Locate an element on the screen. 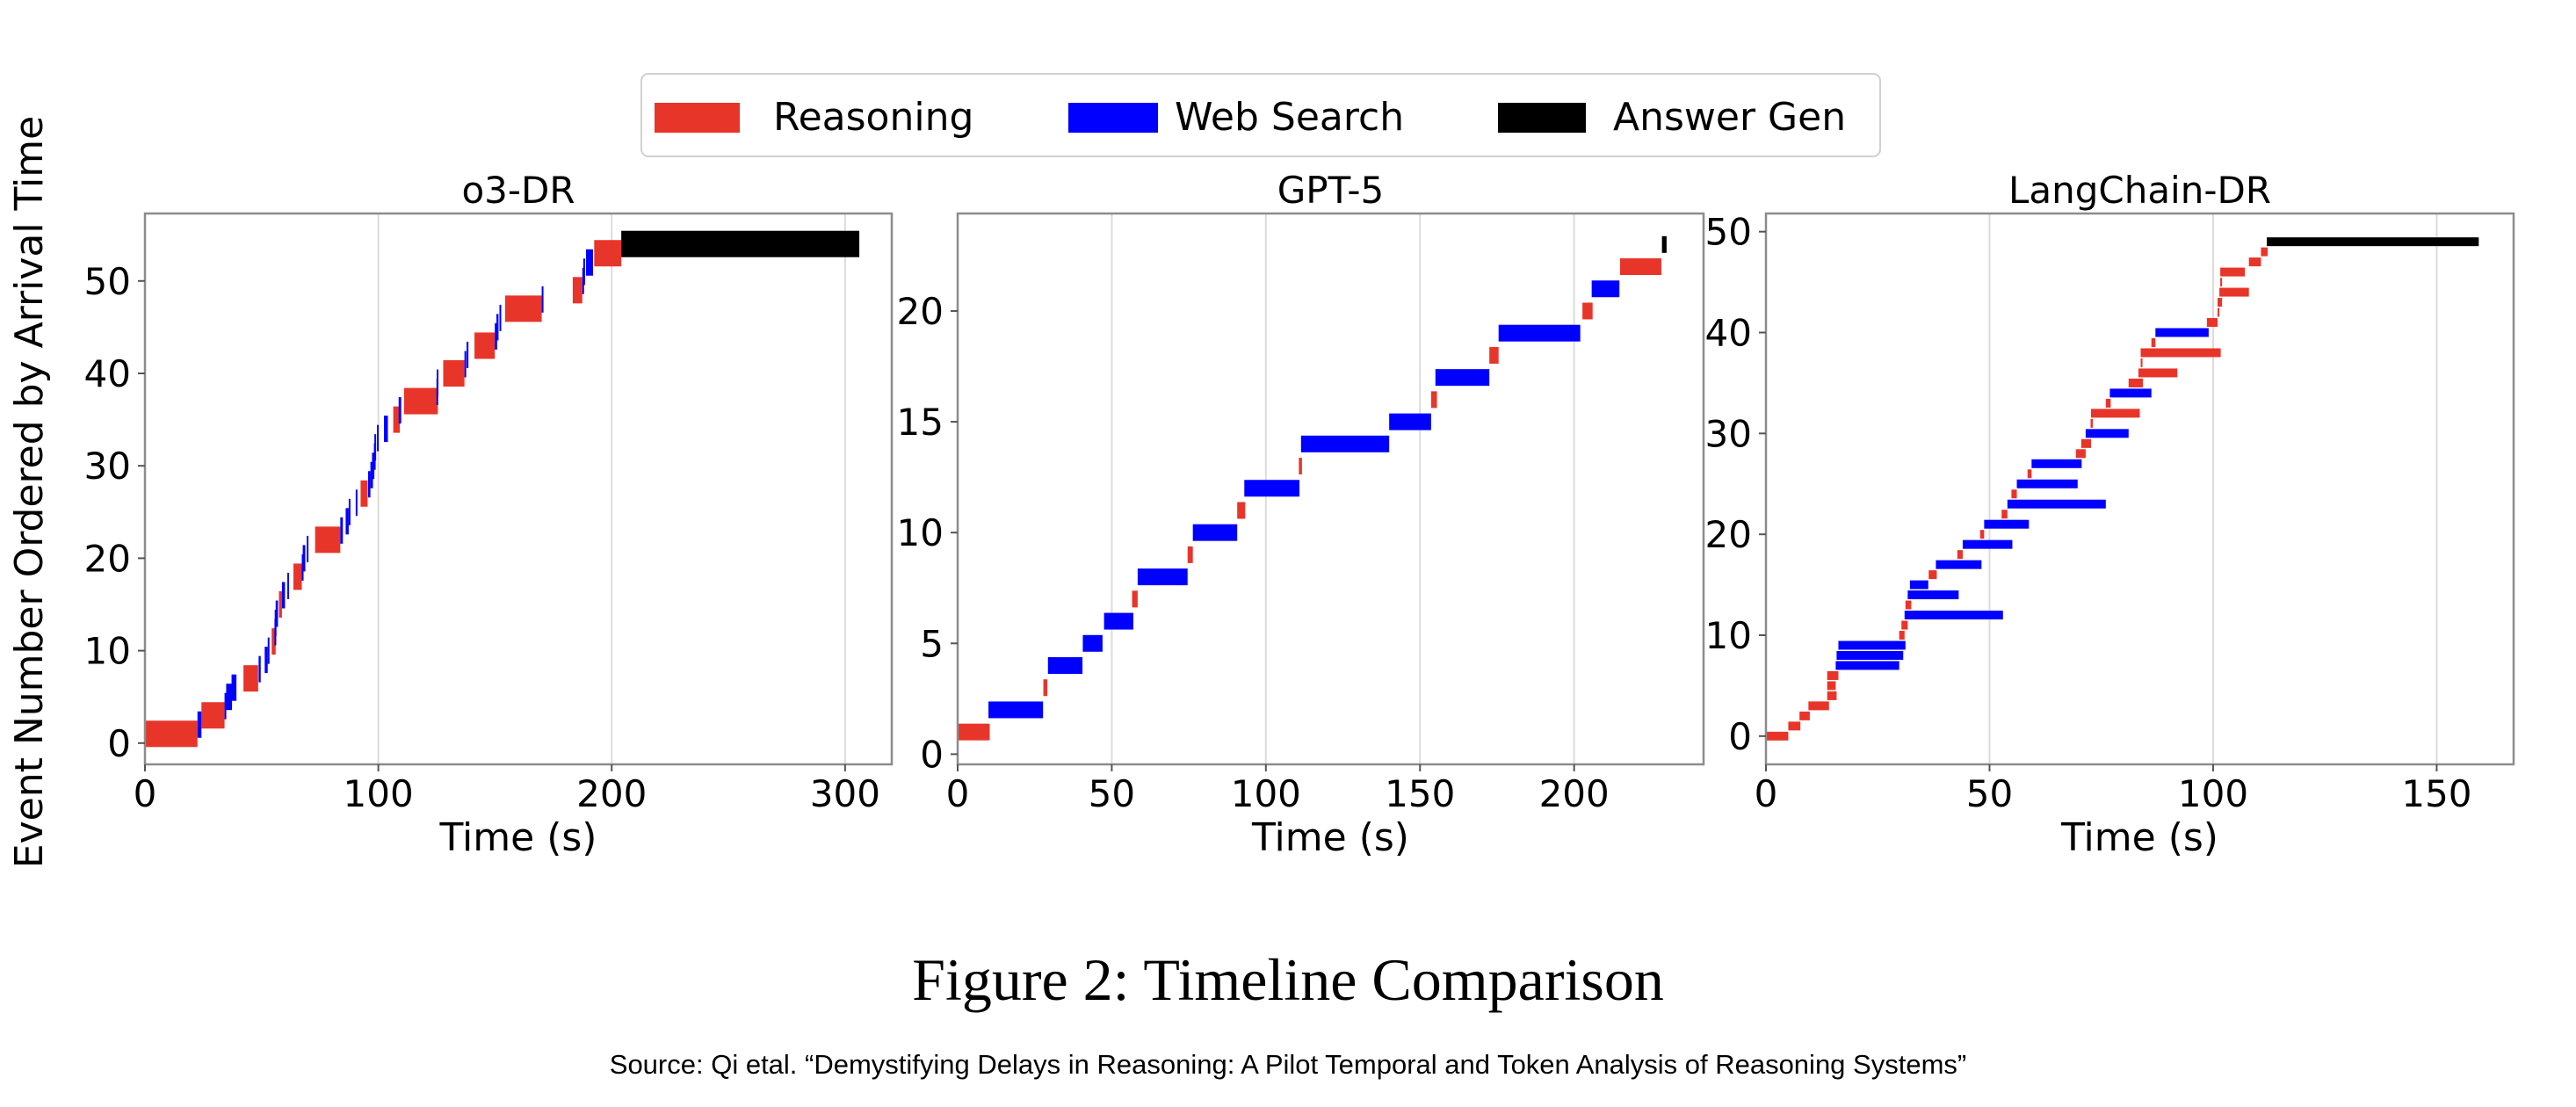 The image size is (2576, 1107). figure-caption: Figure 2: Timeline Comparison is located at coordinates (1288, 979).